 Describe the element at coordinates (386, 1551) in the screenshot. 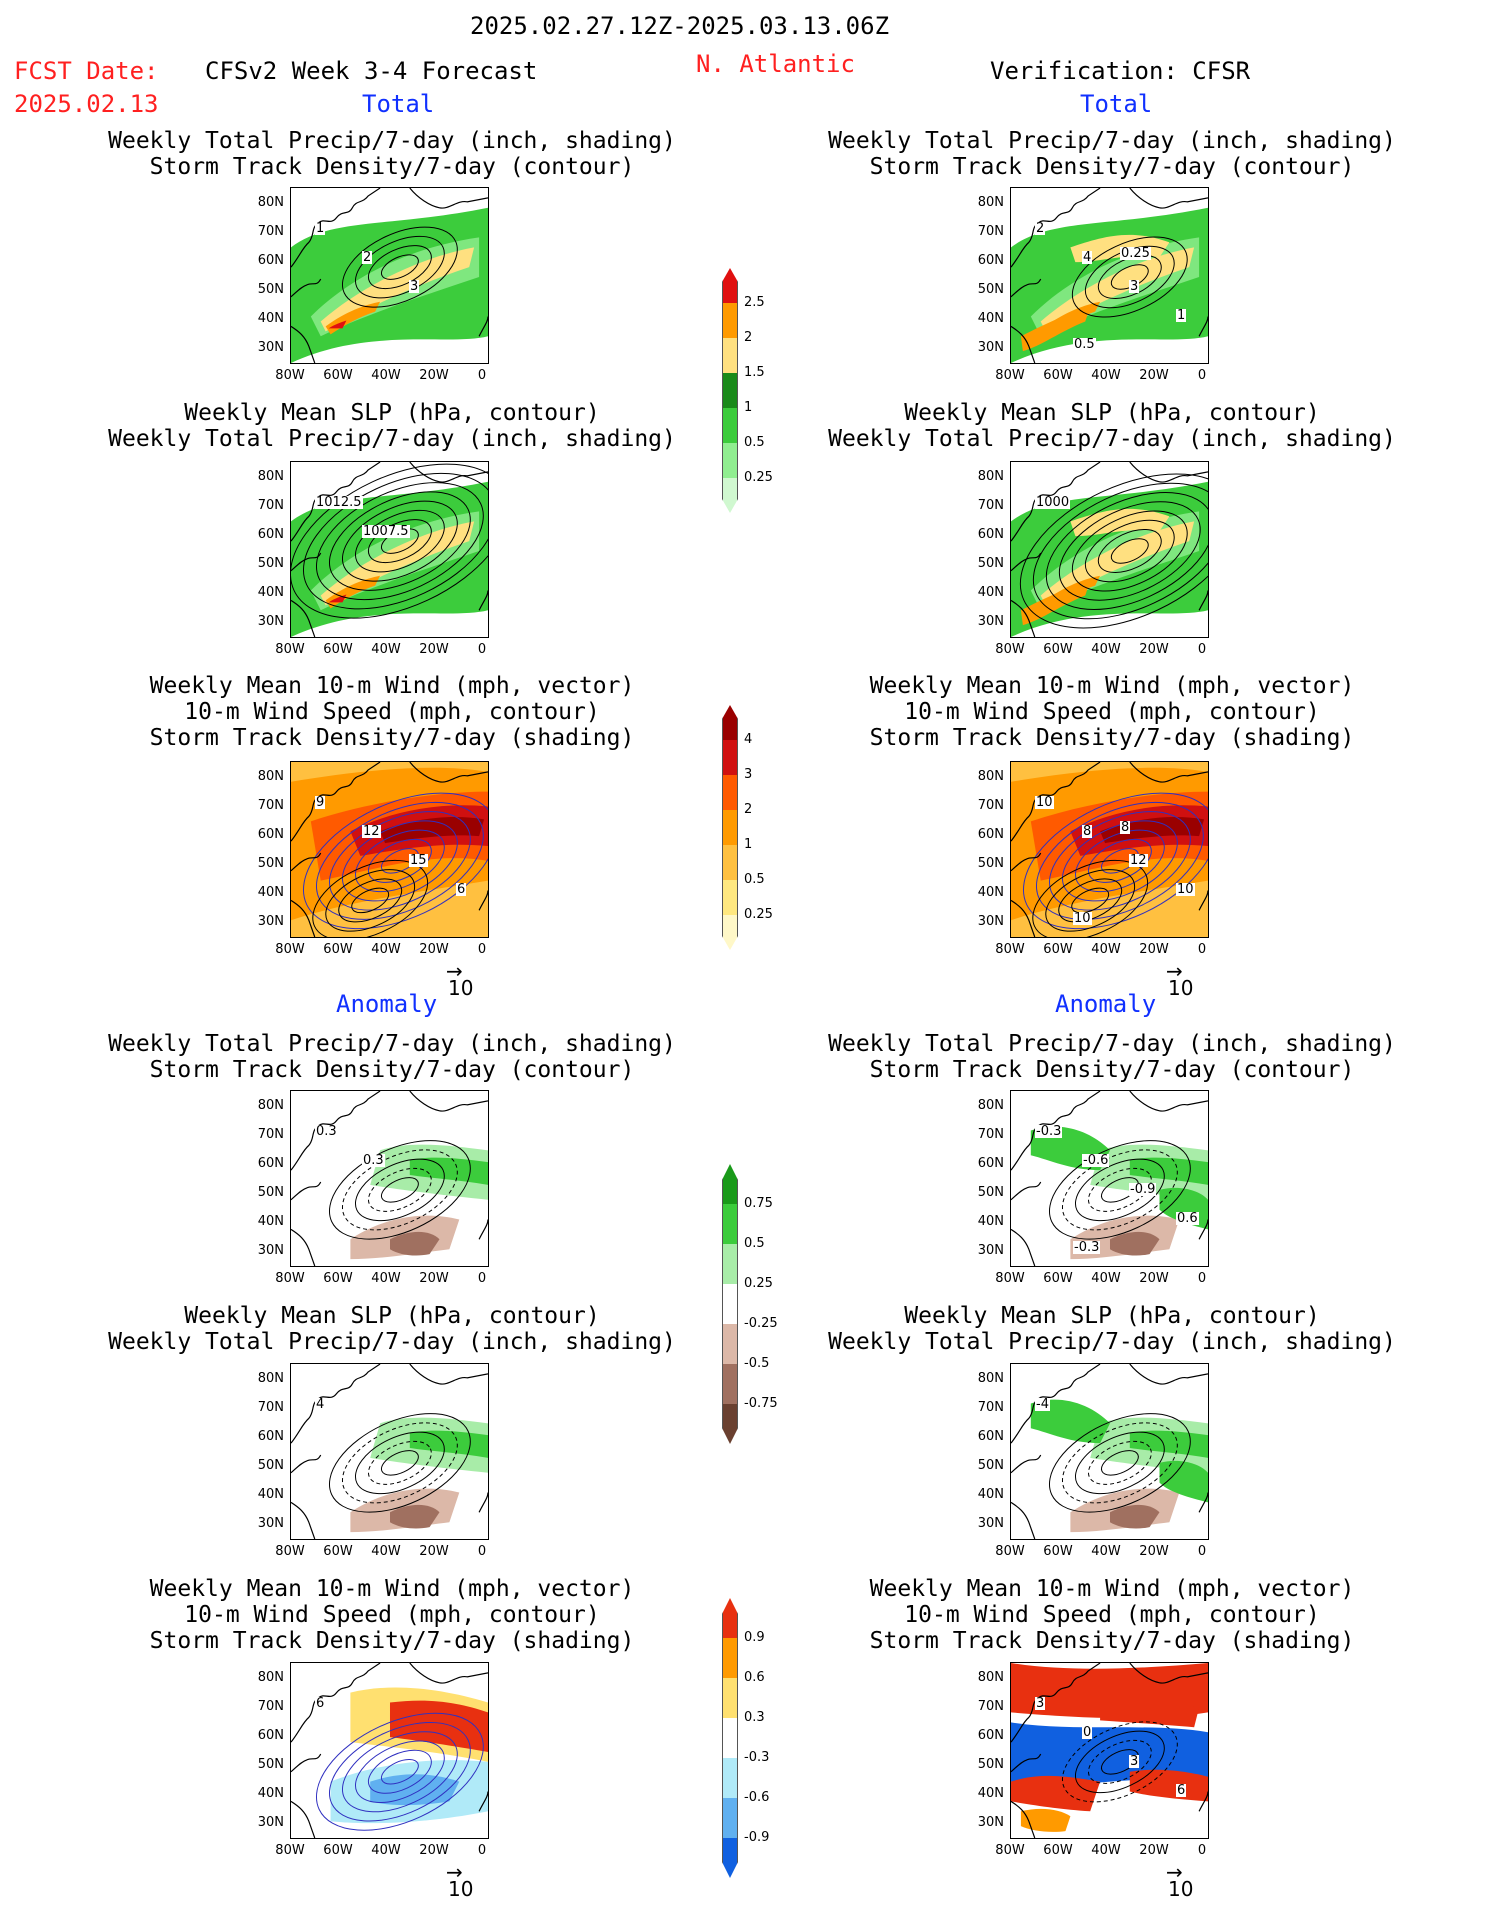

I see `lon-tick-fcst-5-3: 40W` at that location.